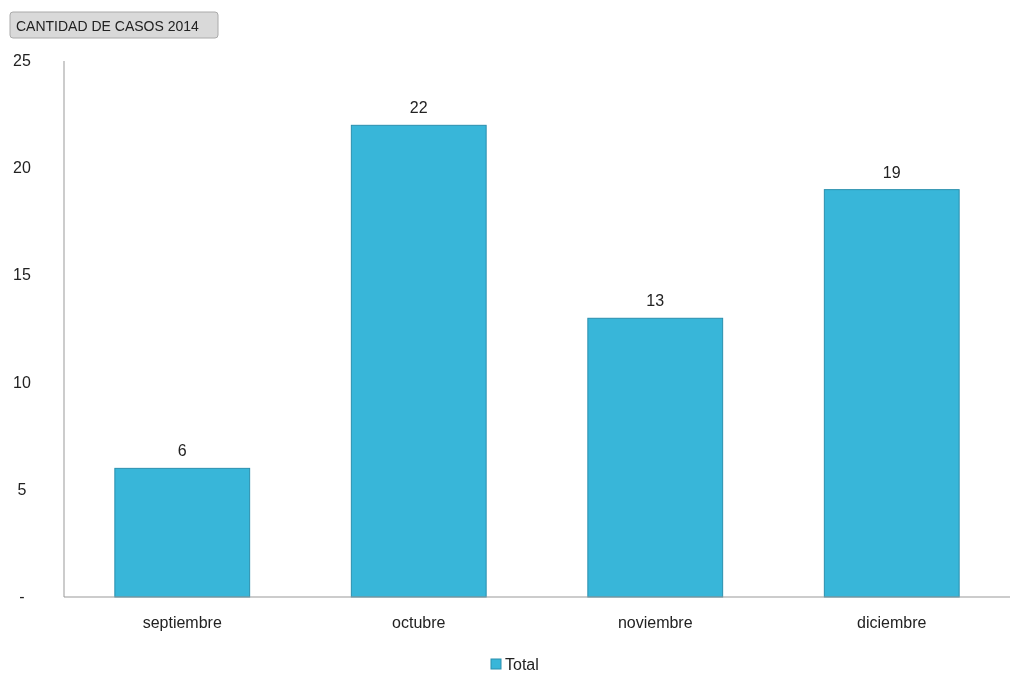  What do you see at coordinates (22, 382) in the screenshot?
I see `y-tick-label: 10` at bounding box center [22, 382].